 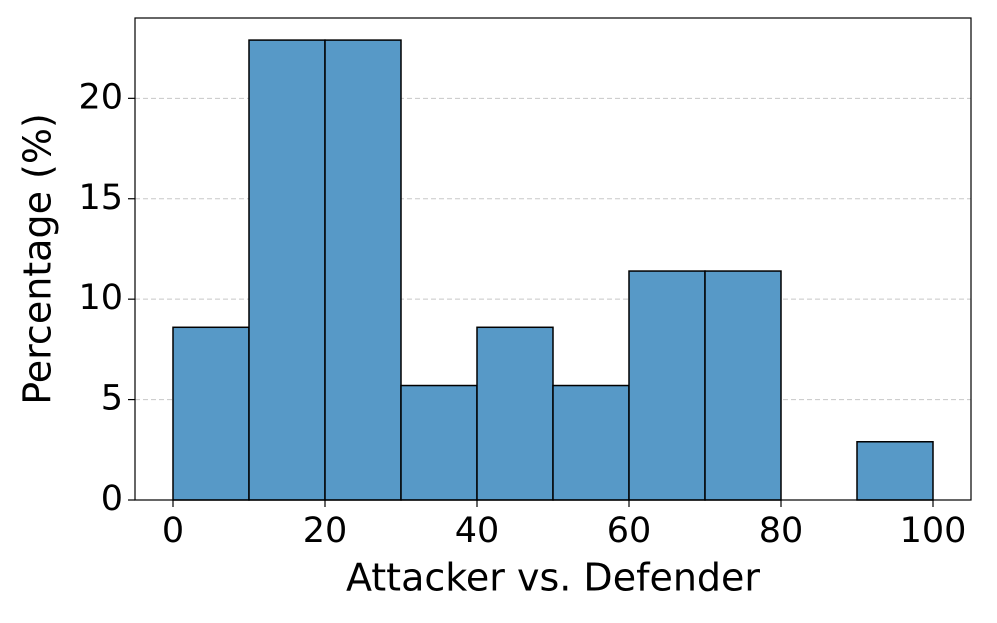 I want to click on y-tick-label: 5, so click(x=112, y=399).